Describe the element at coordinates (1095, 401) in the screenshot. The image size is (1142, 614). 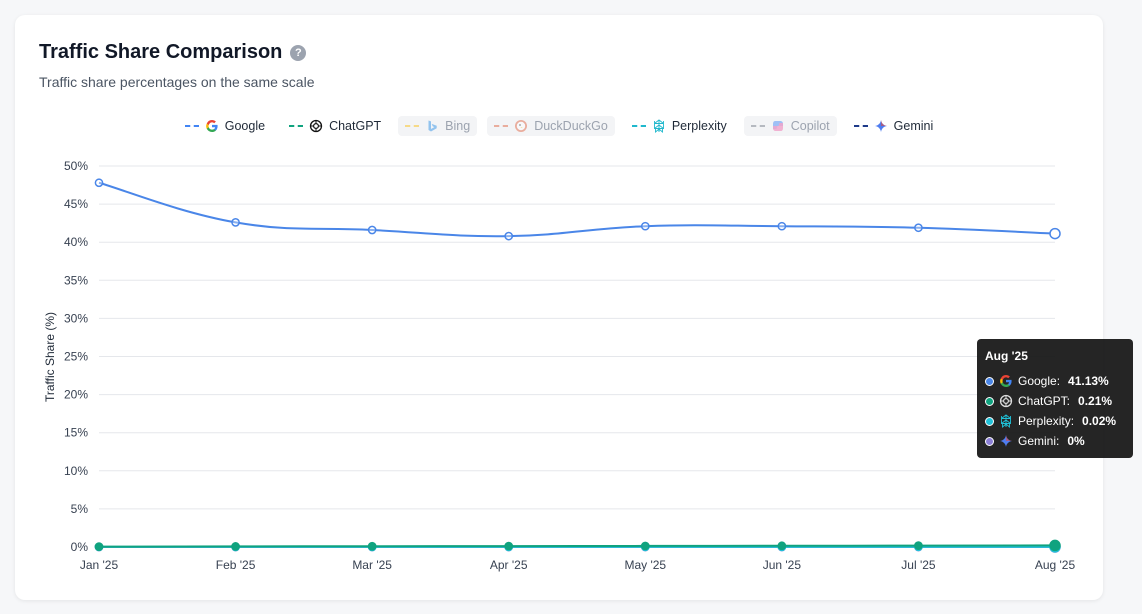
I see `tooltip-value-chatgpt: 0.21%` at that location.